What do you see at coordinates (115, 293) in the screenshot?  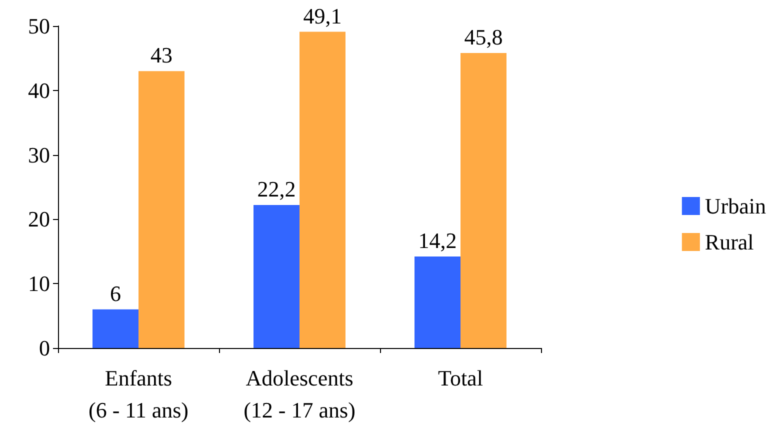 I see `data-label: 6` at bounding box center [115, 293].